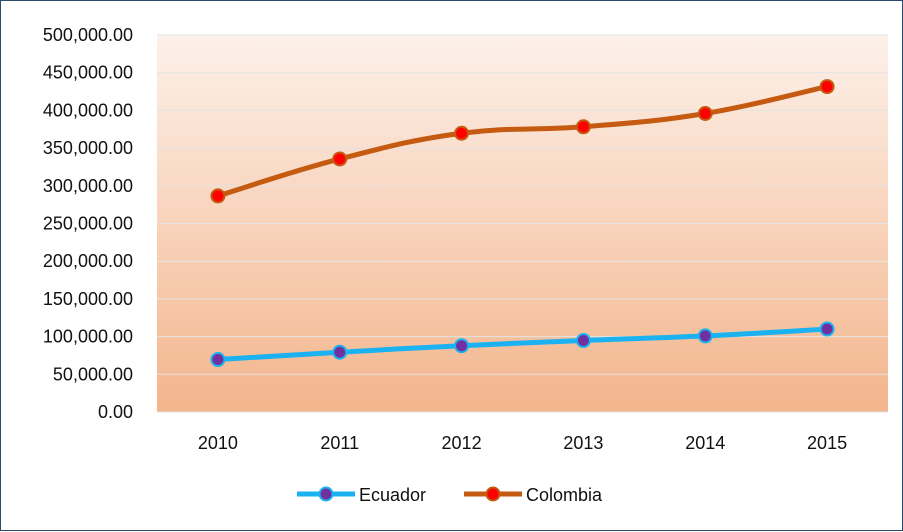 This screenshot has width=903, height=532. Describe the element at coordinates (827, 443) in the screenshot. I see `x-tick-label: 2015` at that location.